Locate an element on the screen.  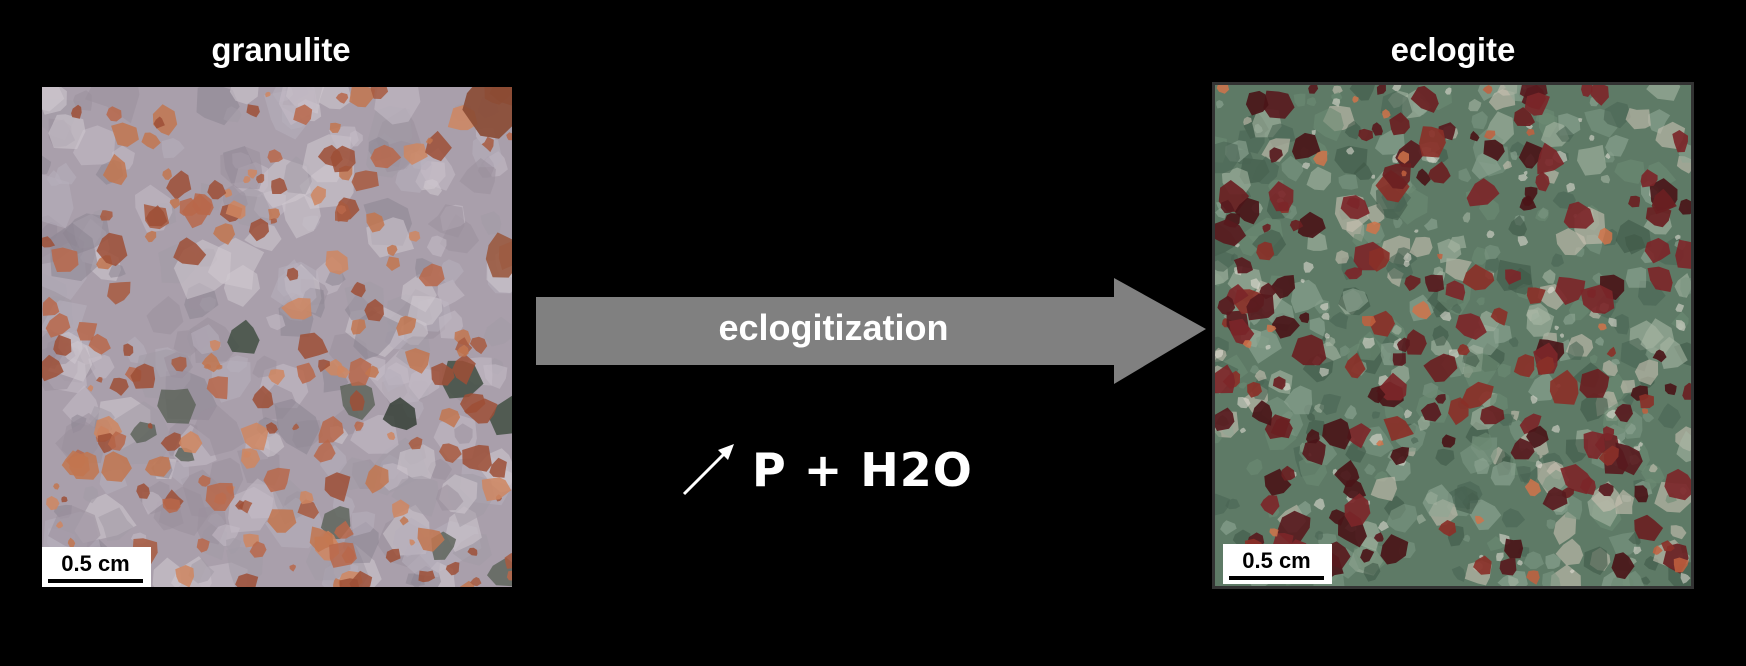
eclogite-scale-line is located at coordinates (1276, 578).